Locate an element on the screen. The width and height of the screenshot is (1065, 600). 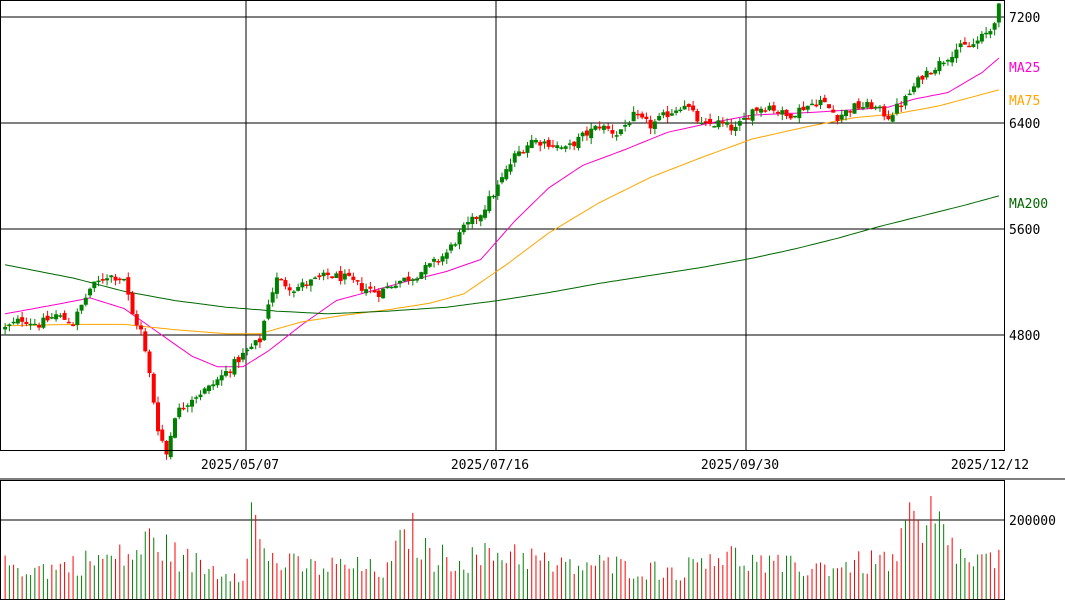
x-tick-label: 2025/05/07 is located at coordinates (240, 465).